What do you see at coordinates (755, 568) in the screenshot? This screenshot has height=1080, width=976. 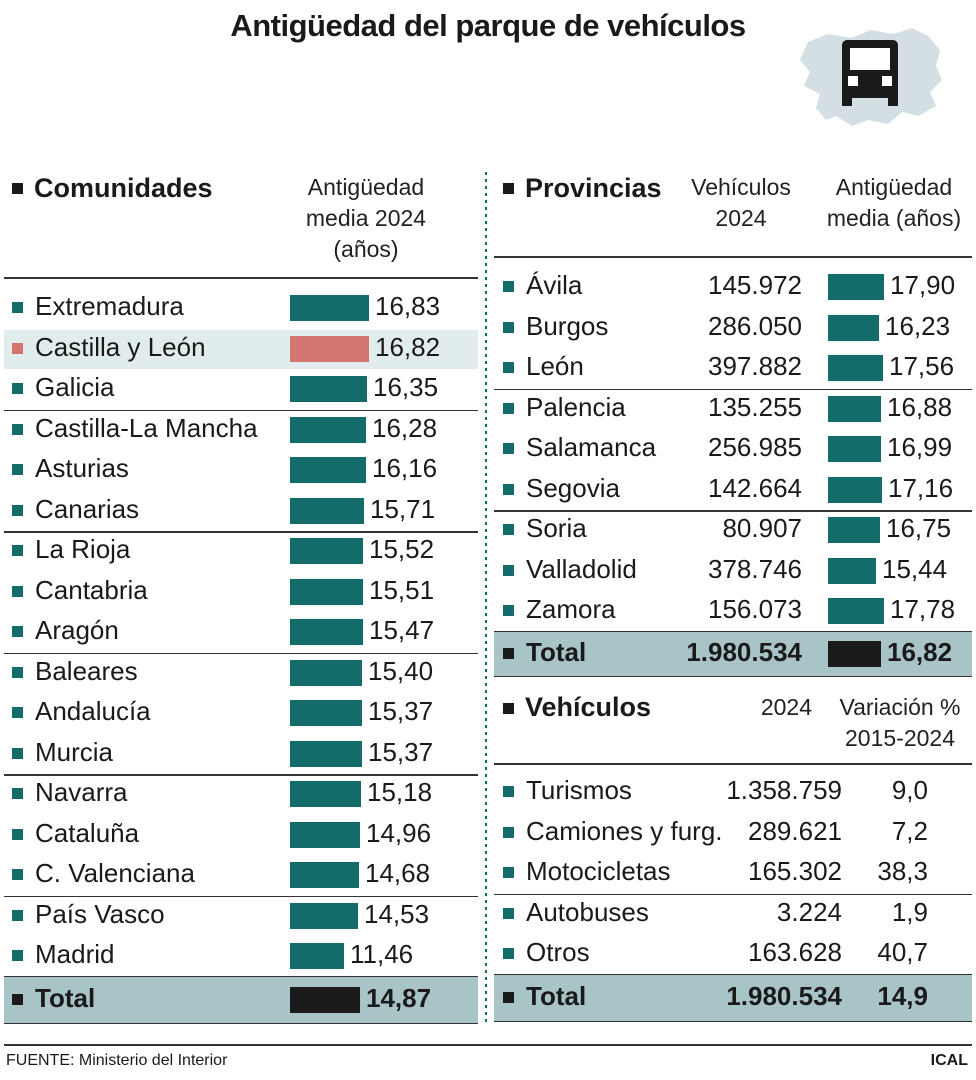 I see `vehiculos-value: 378.746` at bounding box center [755, 568].